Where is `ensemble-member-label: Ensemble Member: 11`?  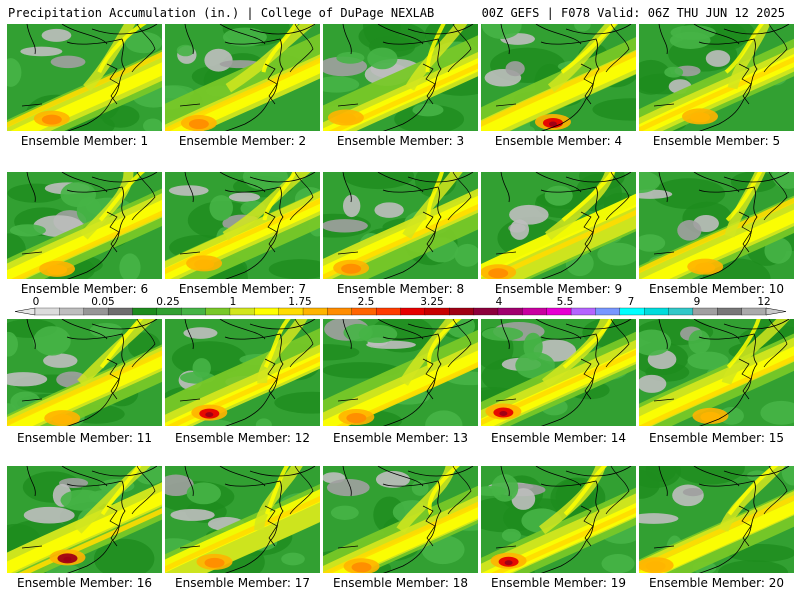
ensemble-member-label: Ensemble Member: 11 is located at coordinates (84, 438).